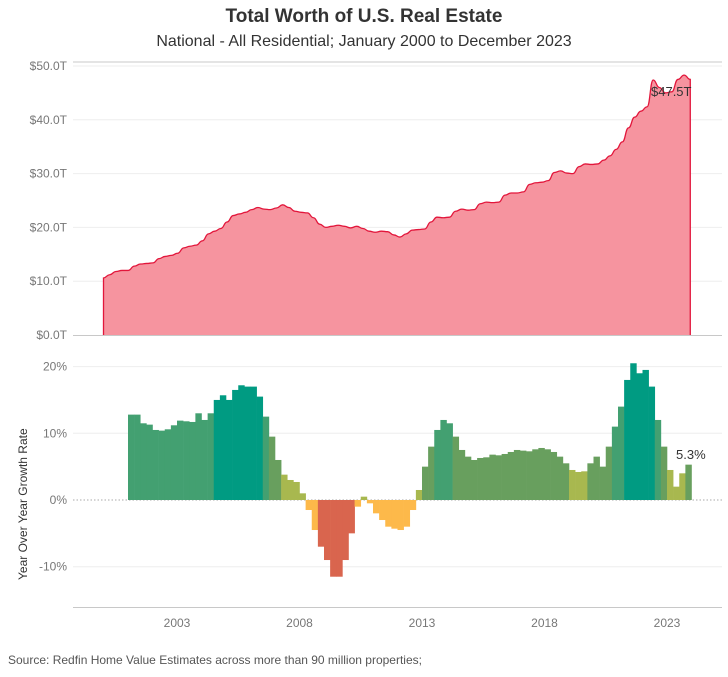 The width and height of the screenshot is (728, 677). What do you see at coordinates (691, 454) in the screenshot?
I see `end-label-growth: 5.3%` at bounding box center [691, 454].